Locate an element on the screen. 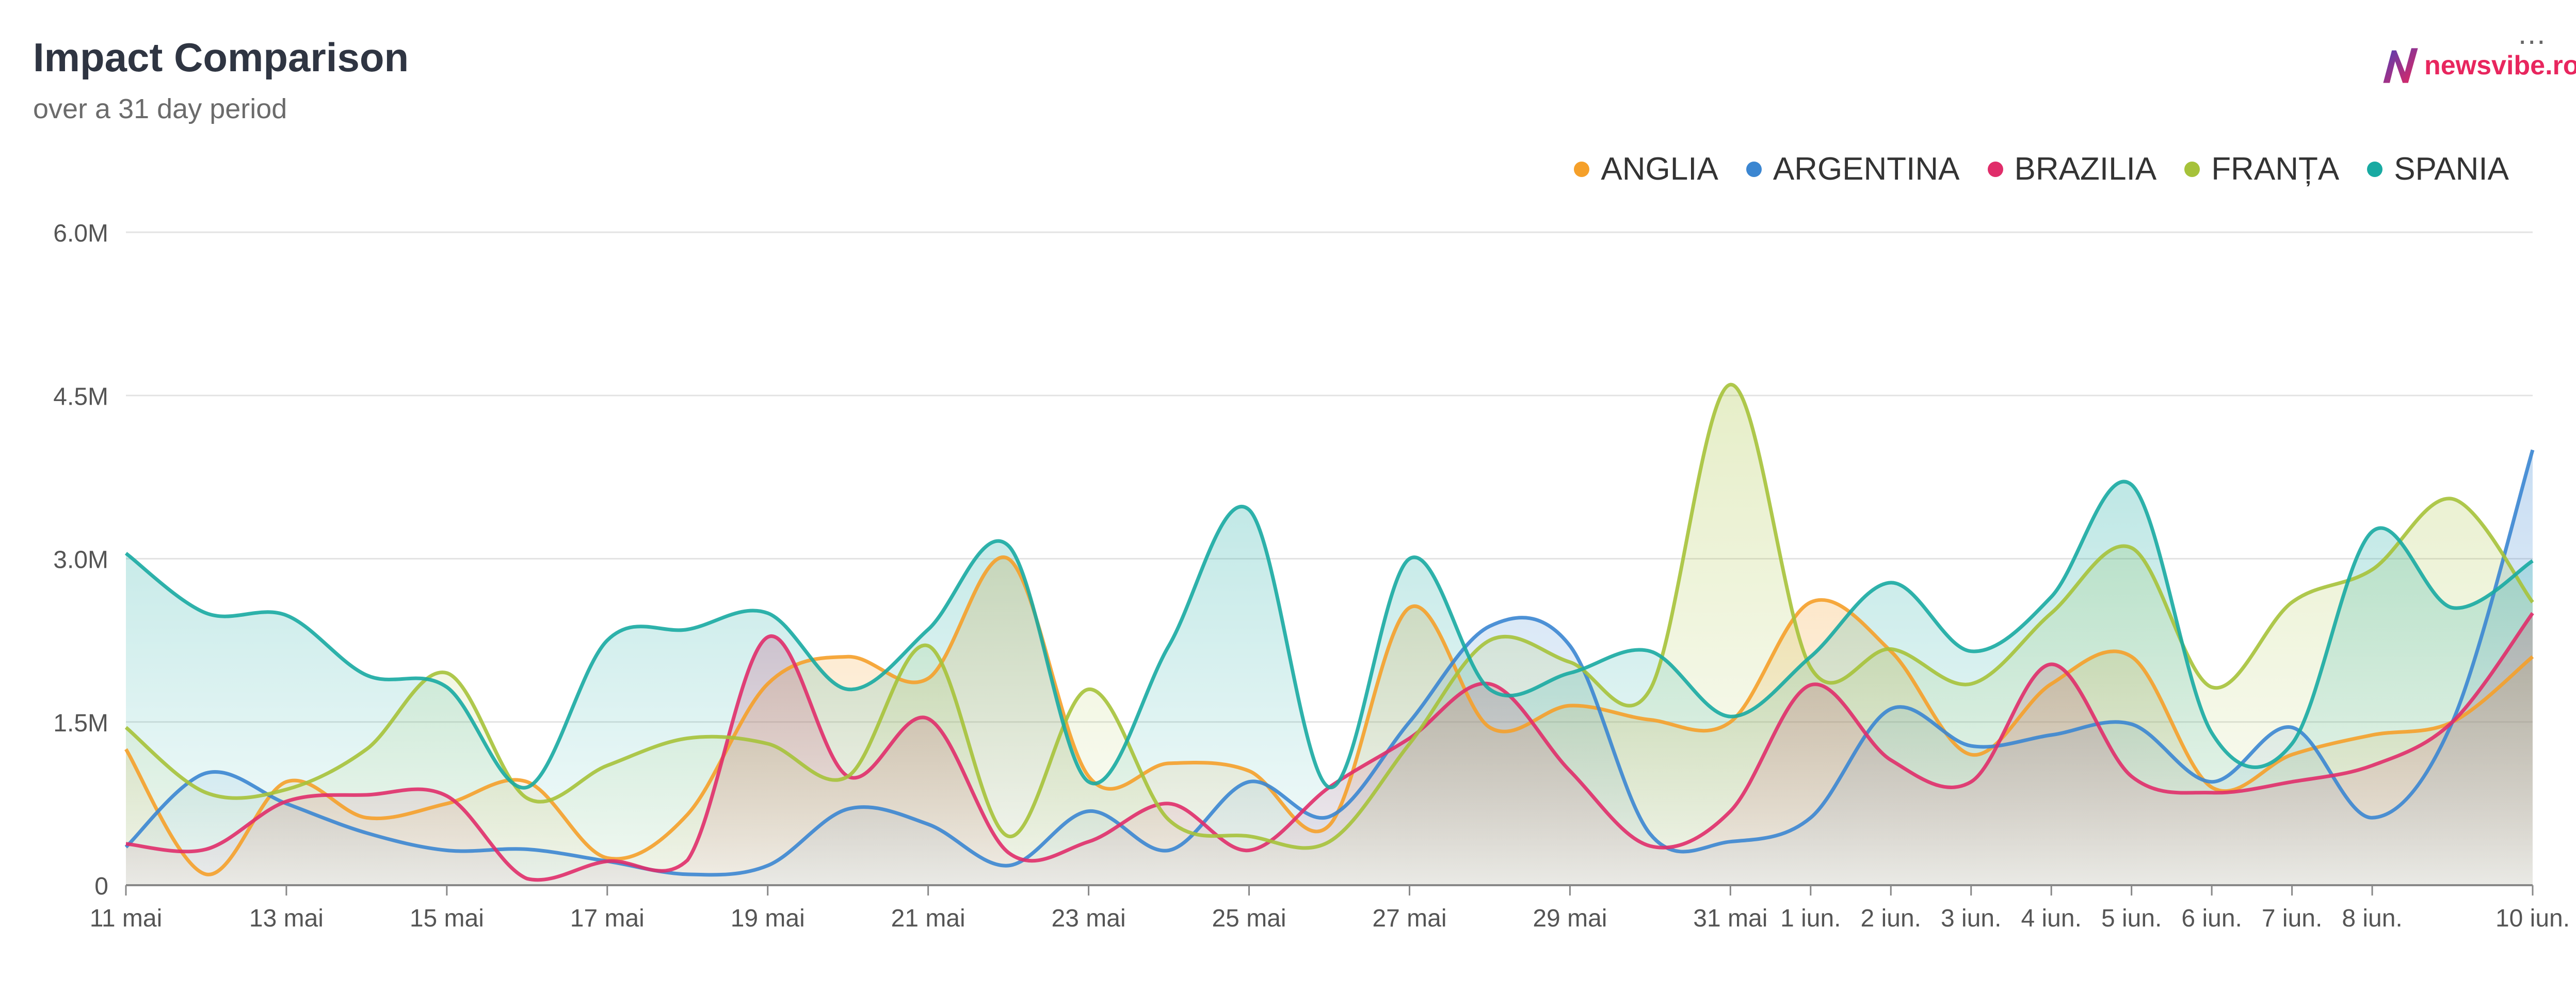 The image size is (2576, 991). x-tick-label: 25 mai is located at coordinates (1249, 918).